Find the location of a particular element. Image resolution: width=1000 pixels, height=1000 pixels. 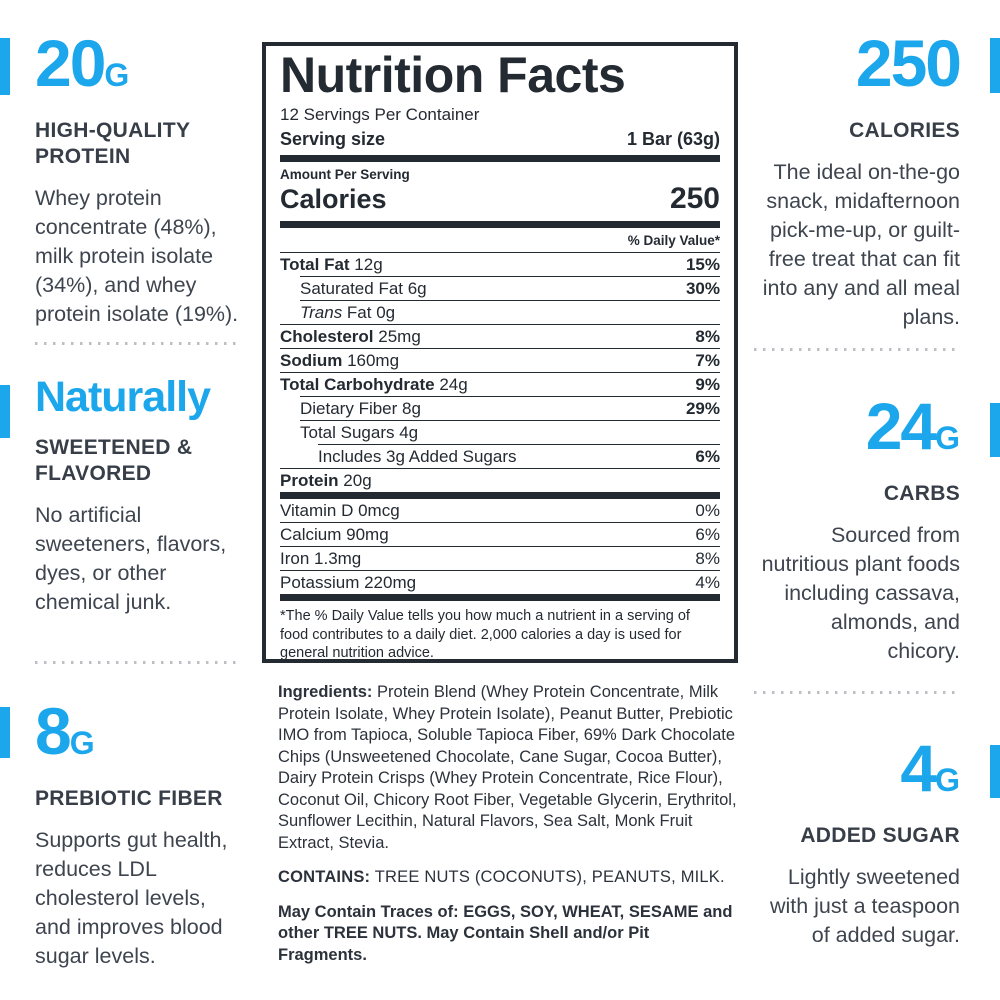

nutrient-row: Includes 3g Added Sugars 6% is located at coordinates (500, 456).